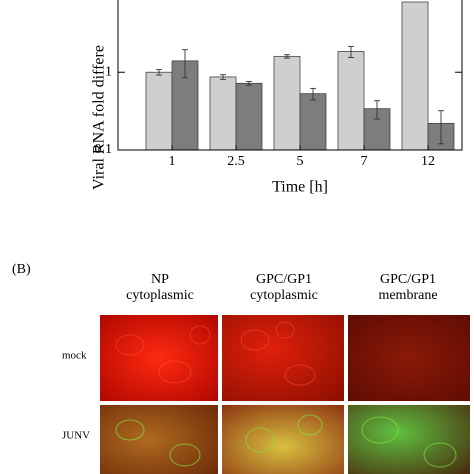  I want to click on y-axis-label: Viral RNA fold differe, so click(99, 117).